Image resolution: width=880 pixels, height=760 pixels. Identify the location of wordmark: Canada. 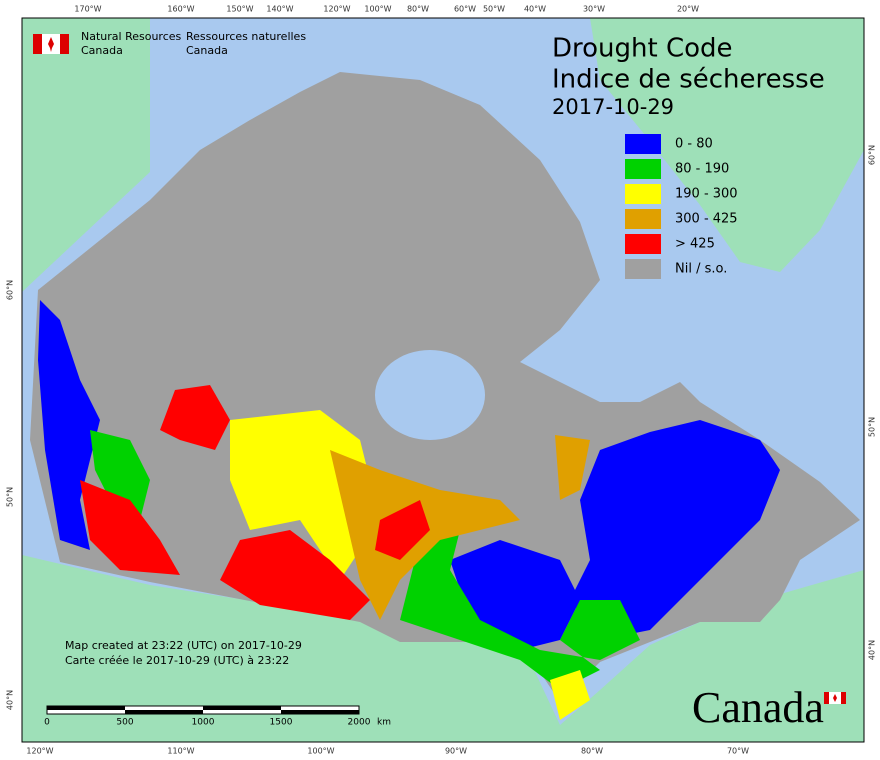
(758, 707).